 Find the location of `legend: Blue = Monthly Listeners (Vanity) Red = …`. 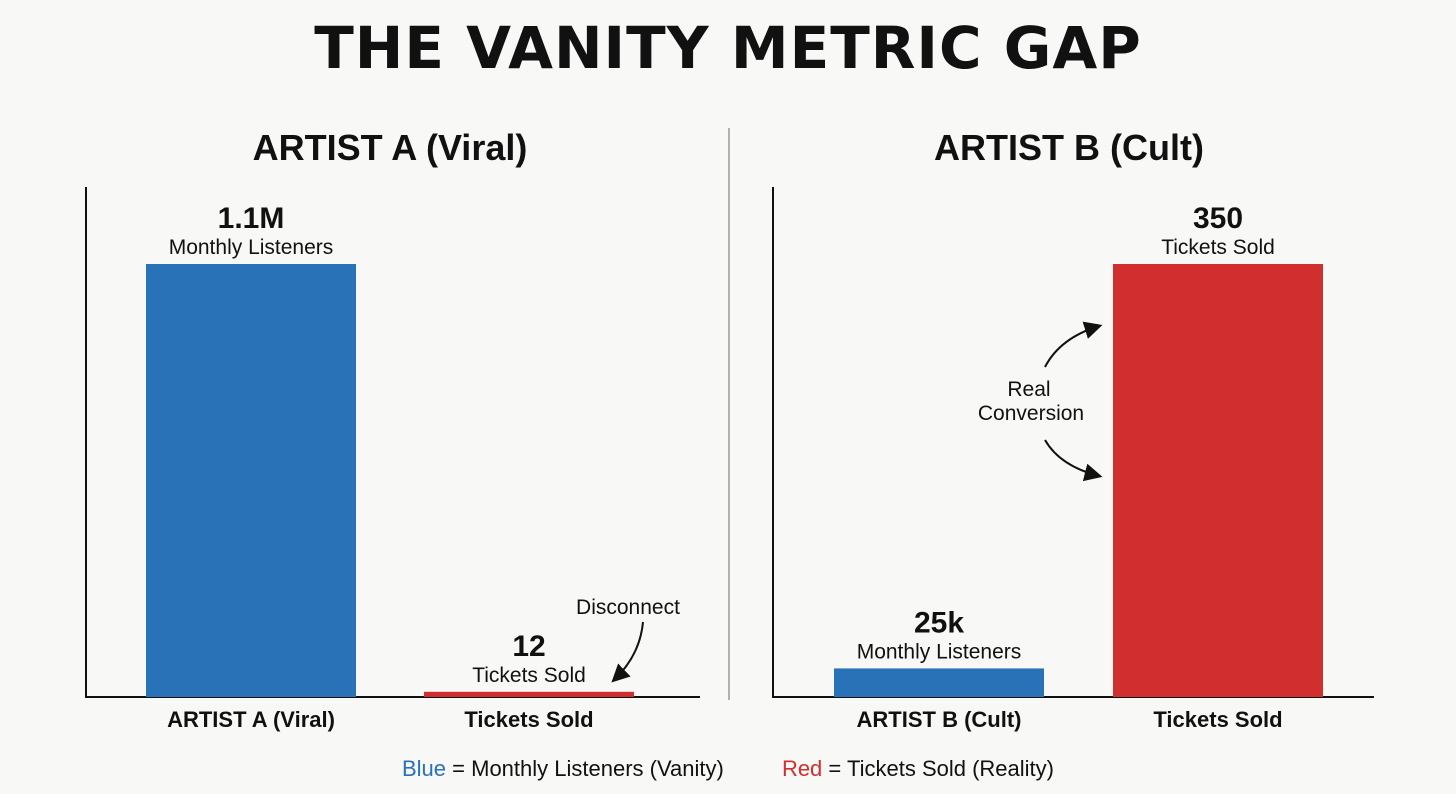

legend: Blue = Monthly Listeners (Vanity) Red = … is located at coordinates (728, 769).